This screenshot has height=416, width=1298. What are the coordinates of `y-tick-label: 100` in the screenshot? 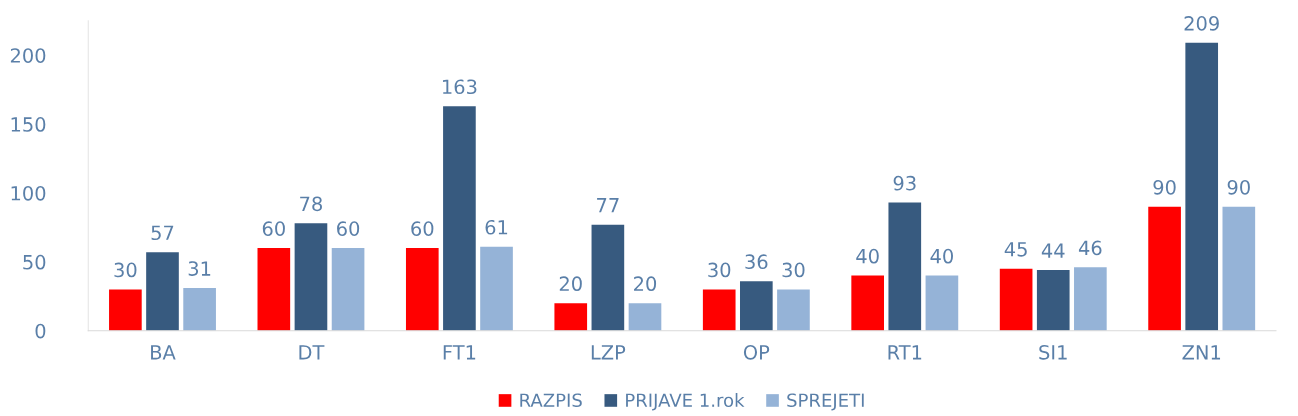 It's located at (28, 193).